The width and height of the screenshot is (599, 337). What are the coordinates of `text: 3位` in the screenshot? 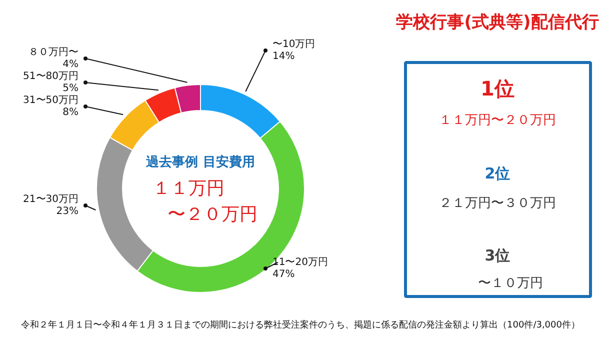 It's located at (497, 255).